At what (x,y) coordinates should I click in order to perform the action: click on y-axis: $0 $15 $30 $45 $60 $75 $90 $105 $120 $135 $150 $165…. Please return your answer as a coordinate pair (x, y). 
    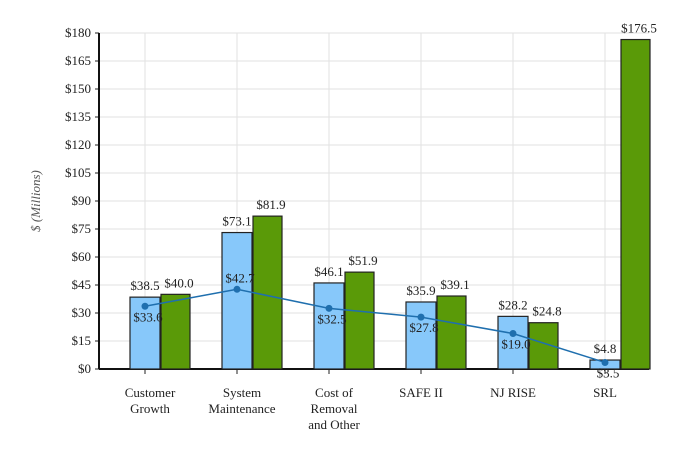
    Looking at the image, I should click on (82, 200).